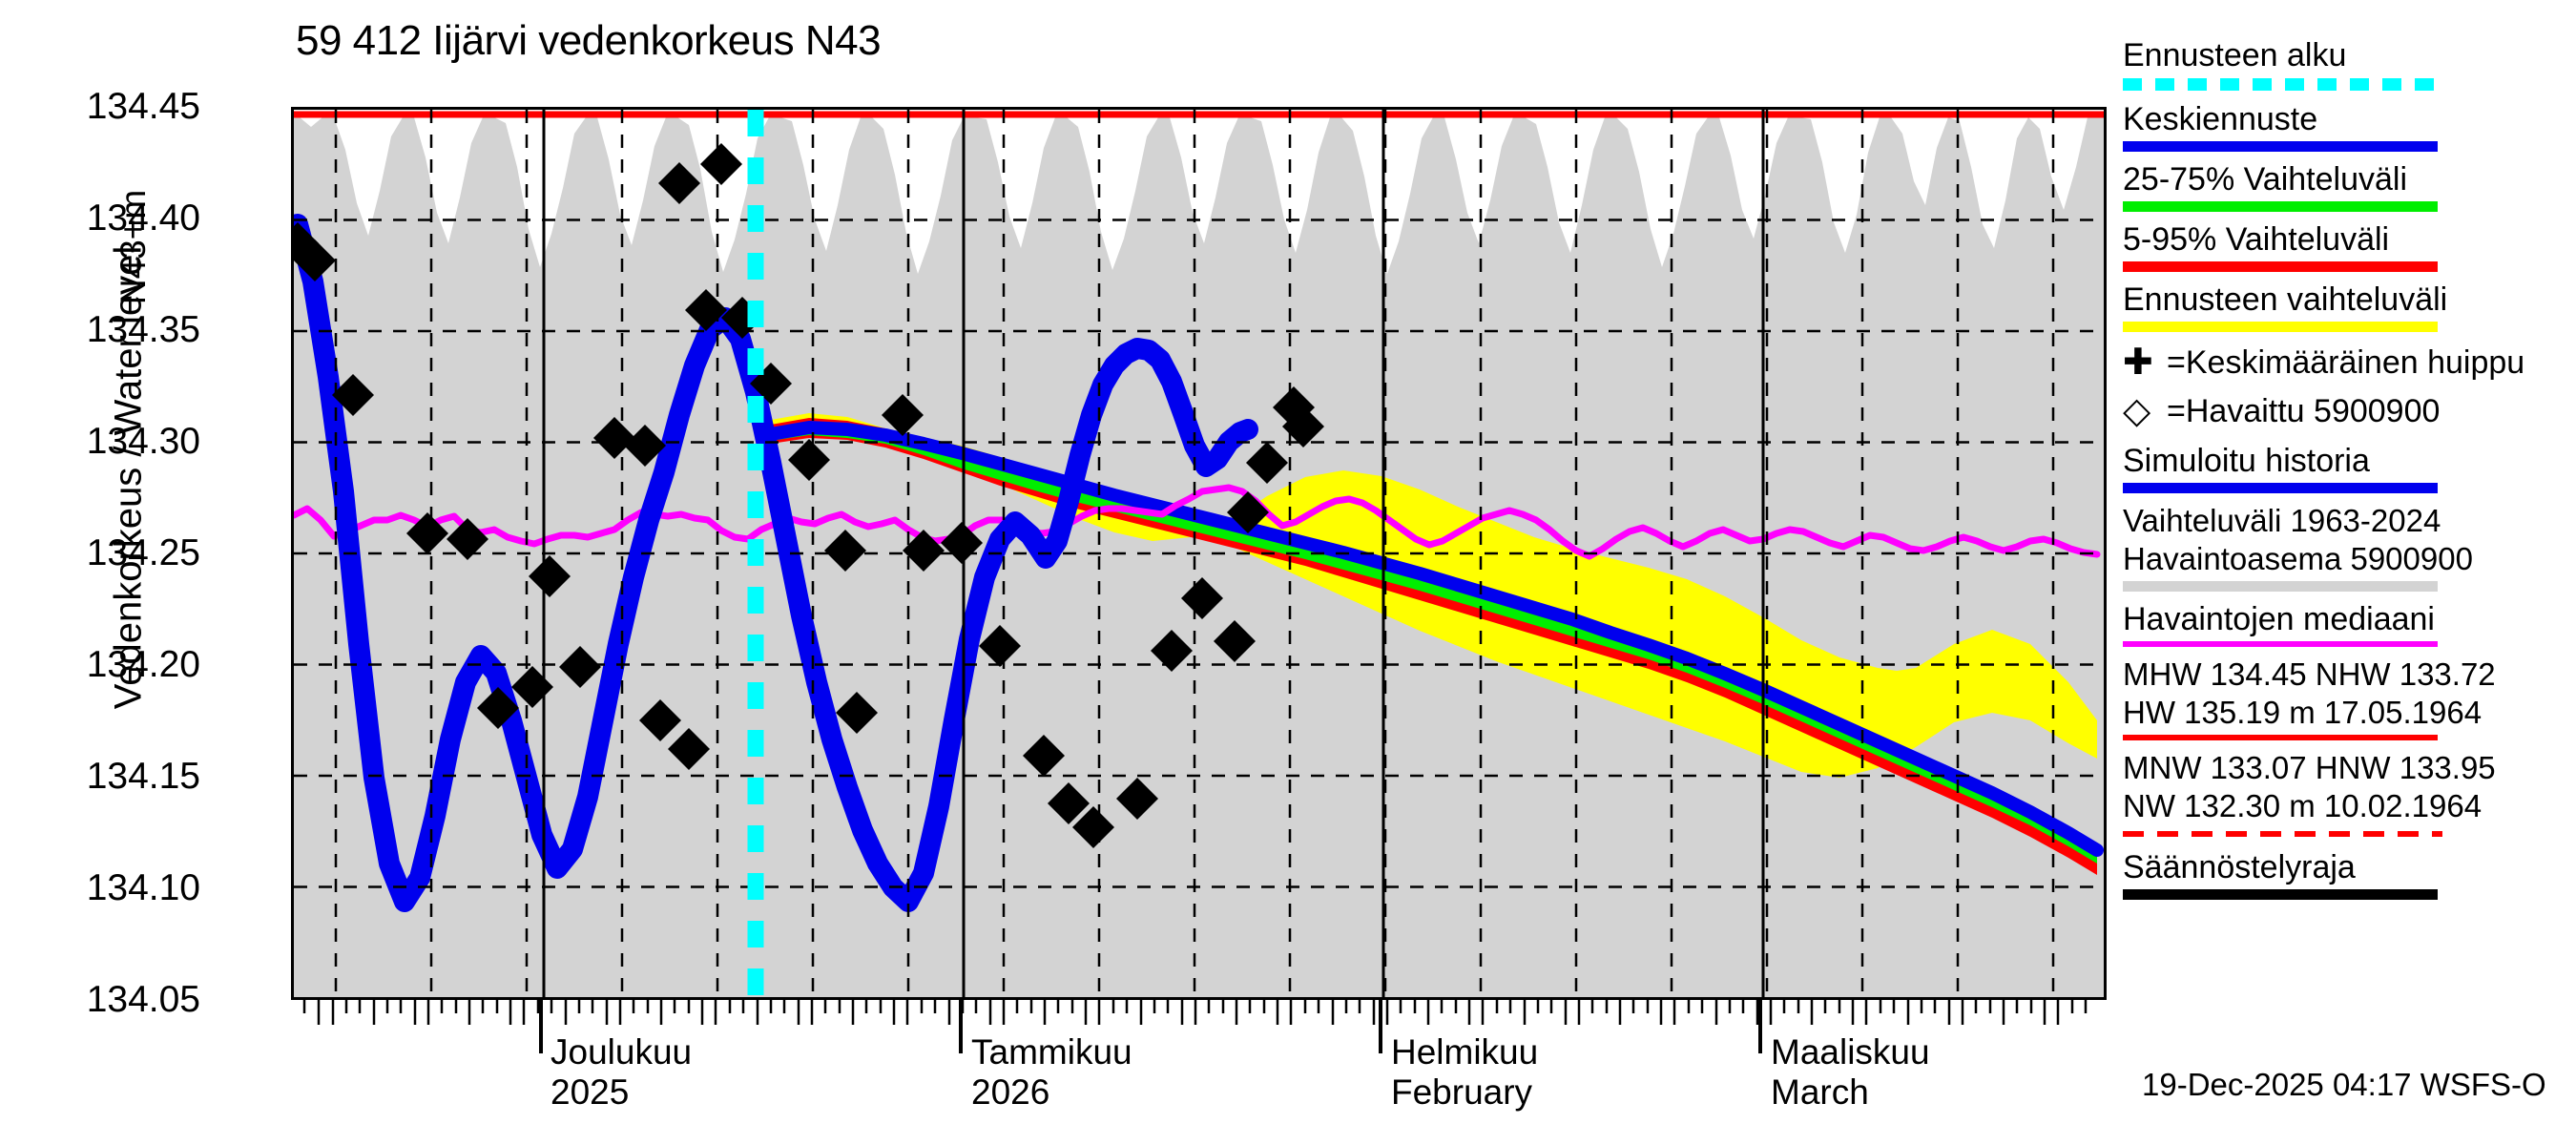 This screenshot has height=1145, width=2576. What do you see at coordinates (143, 665) in the screenshot?
I see `y-tick-5: 134.20` at bounding box center [143, 665].